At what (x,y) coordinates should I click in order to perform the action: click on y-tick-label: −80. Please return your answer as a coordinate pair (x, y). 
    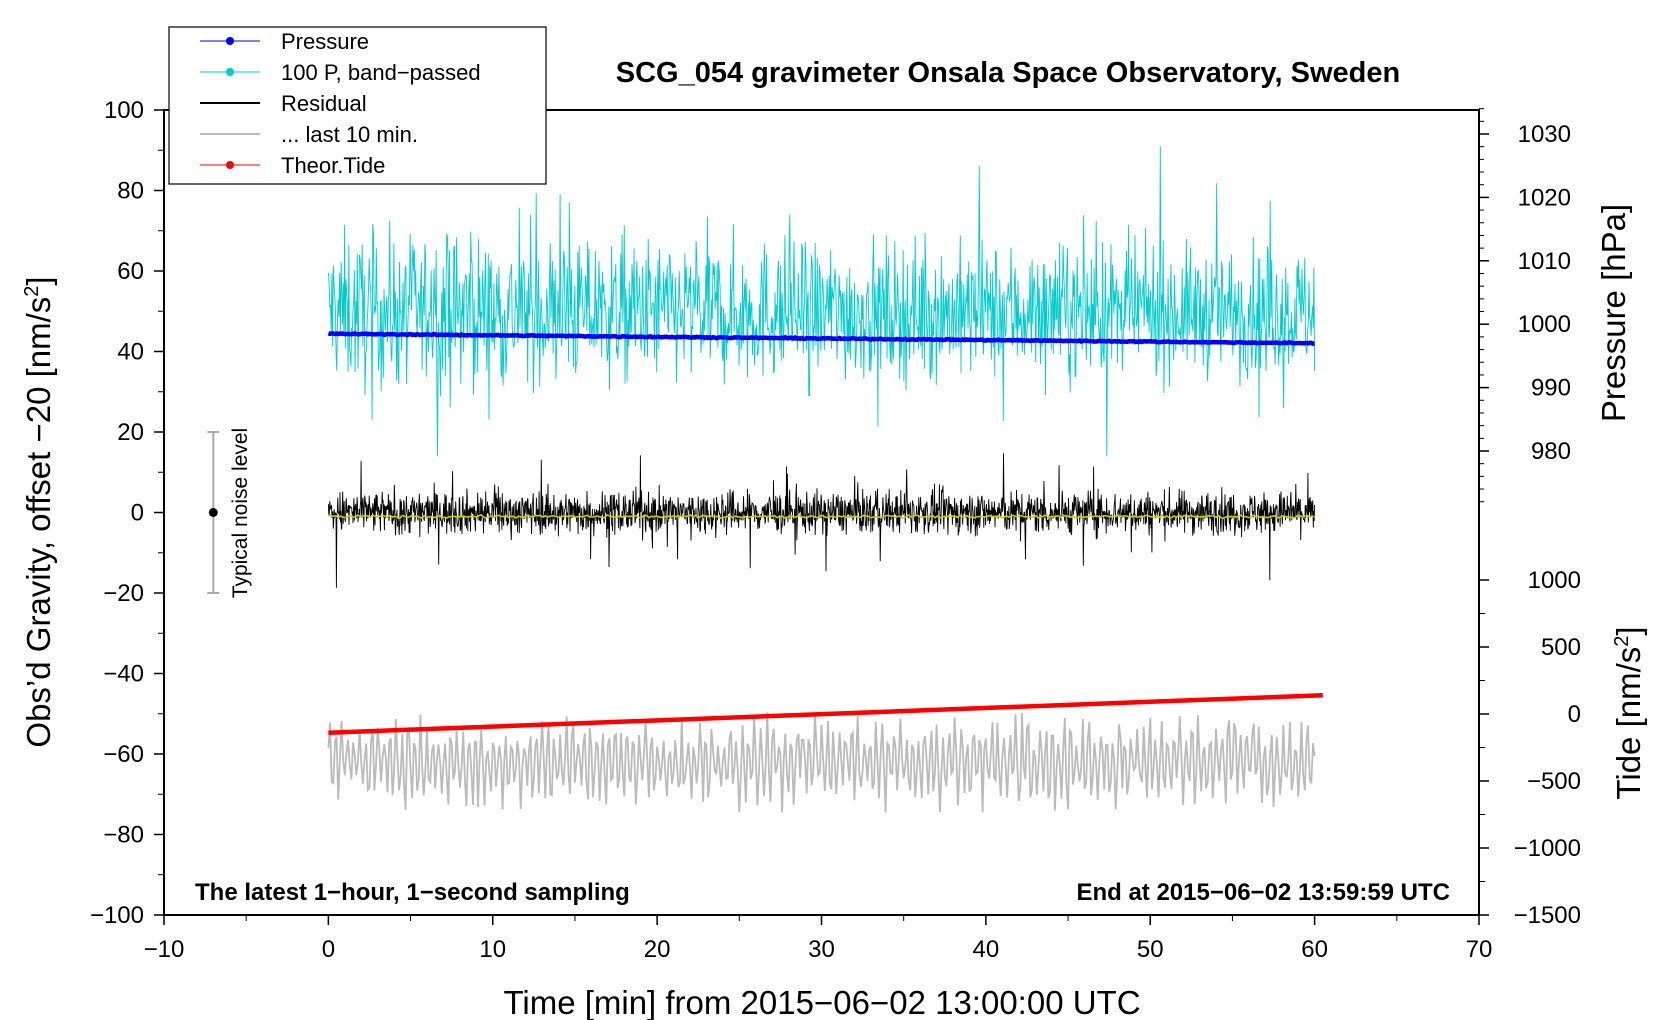
    Looking at the image, I should click on (123, 835).